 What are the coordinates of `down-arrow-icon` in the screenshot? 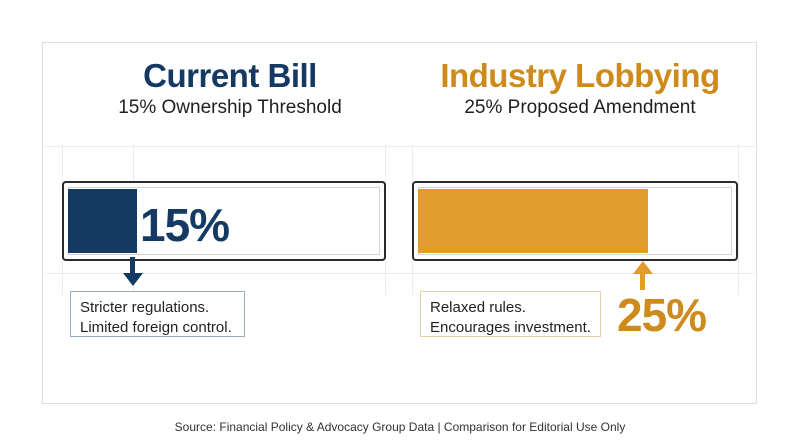 It's located at (133, 271).